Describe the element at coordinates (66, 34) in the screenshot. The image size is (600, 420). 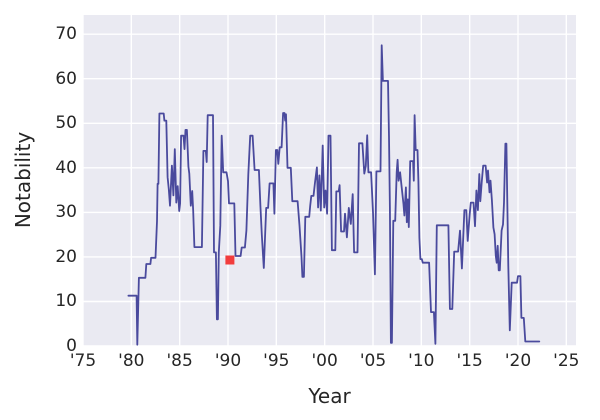
I see `y-tick-label: 70` at that location.